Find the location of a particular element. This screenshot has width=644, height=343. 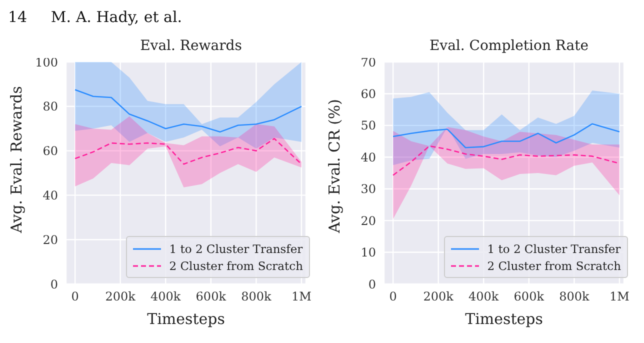

y-axis-title: Avg. Eval. CR (%) is located at coordinates (334, 166).